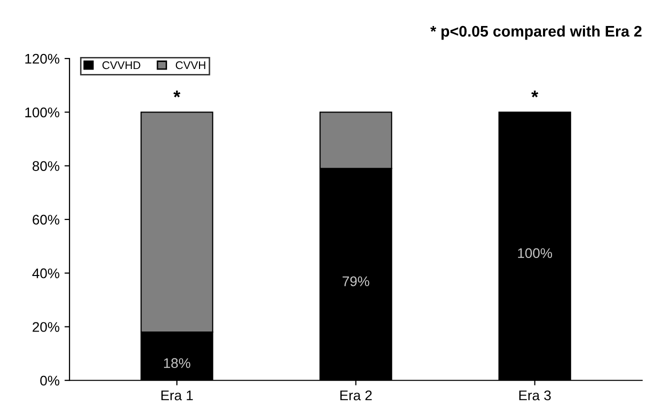  What do you see at coordinates (121, 65) in the screenshot?
I see `legend-label: CVVHD` at bounding box center [121, 65].